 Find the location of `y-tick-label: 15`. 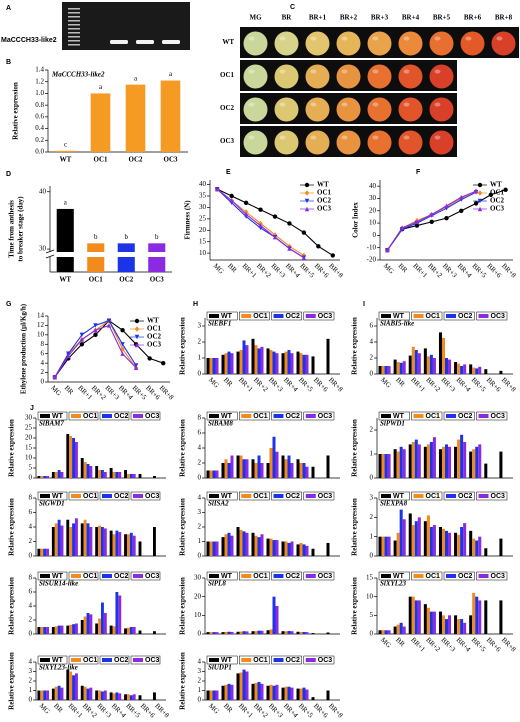

y-tick-label: 15 is located at coordinates (203, 241).